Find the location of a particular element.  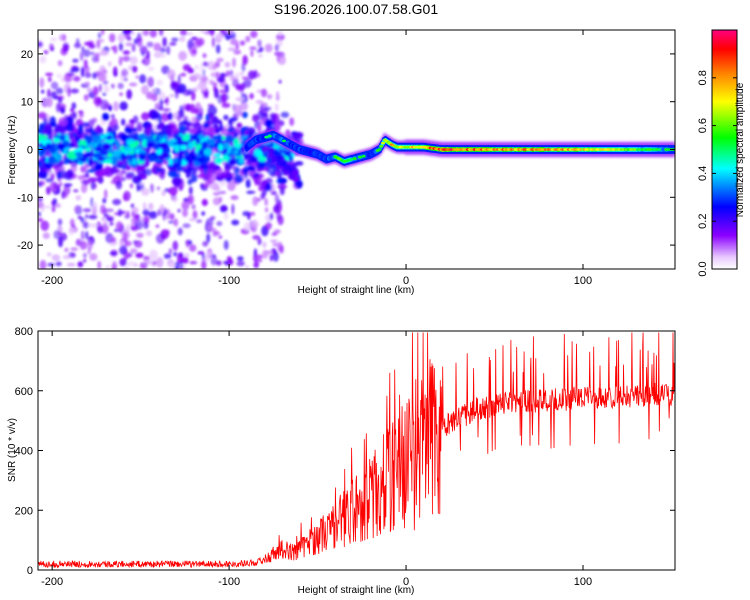

colorbar-tick-label: 0.8 is located at coordinates (703, 77).